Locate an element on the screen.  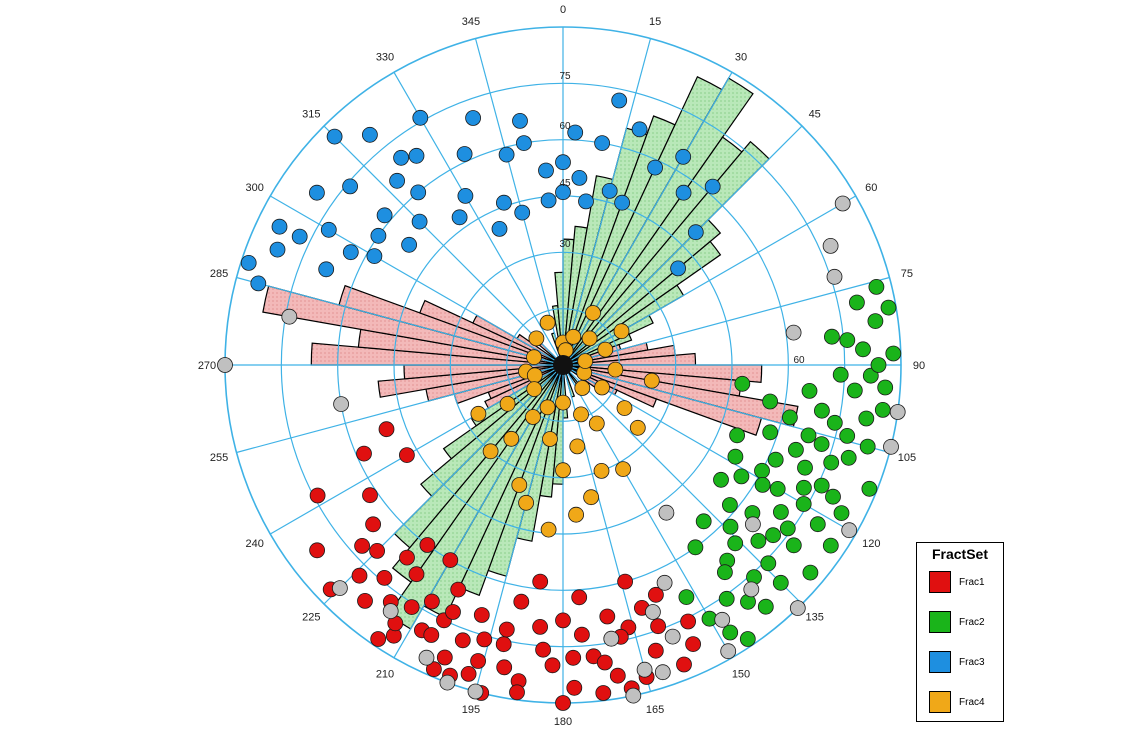
legend-swatch-frac2 is located at coordinates (940, 622).